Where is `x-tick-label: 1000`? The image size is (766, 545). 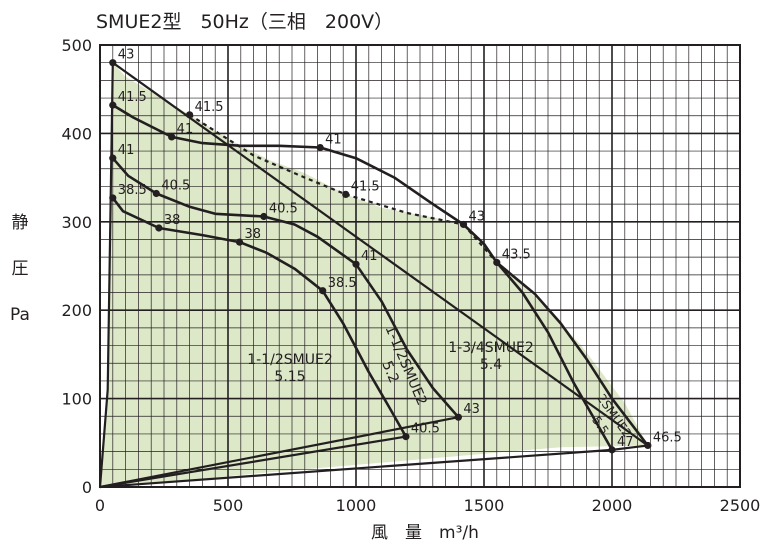
x-tick-label: 1000 is located at coordinates (356, 505).